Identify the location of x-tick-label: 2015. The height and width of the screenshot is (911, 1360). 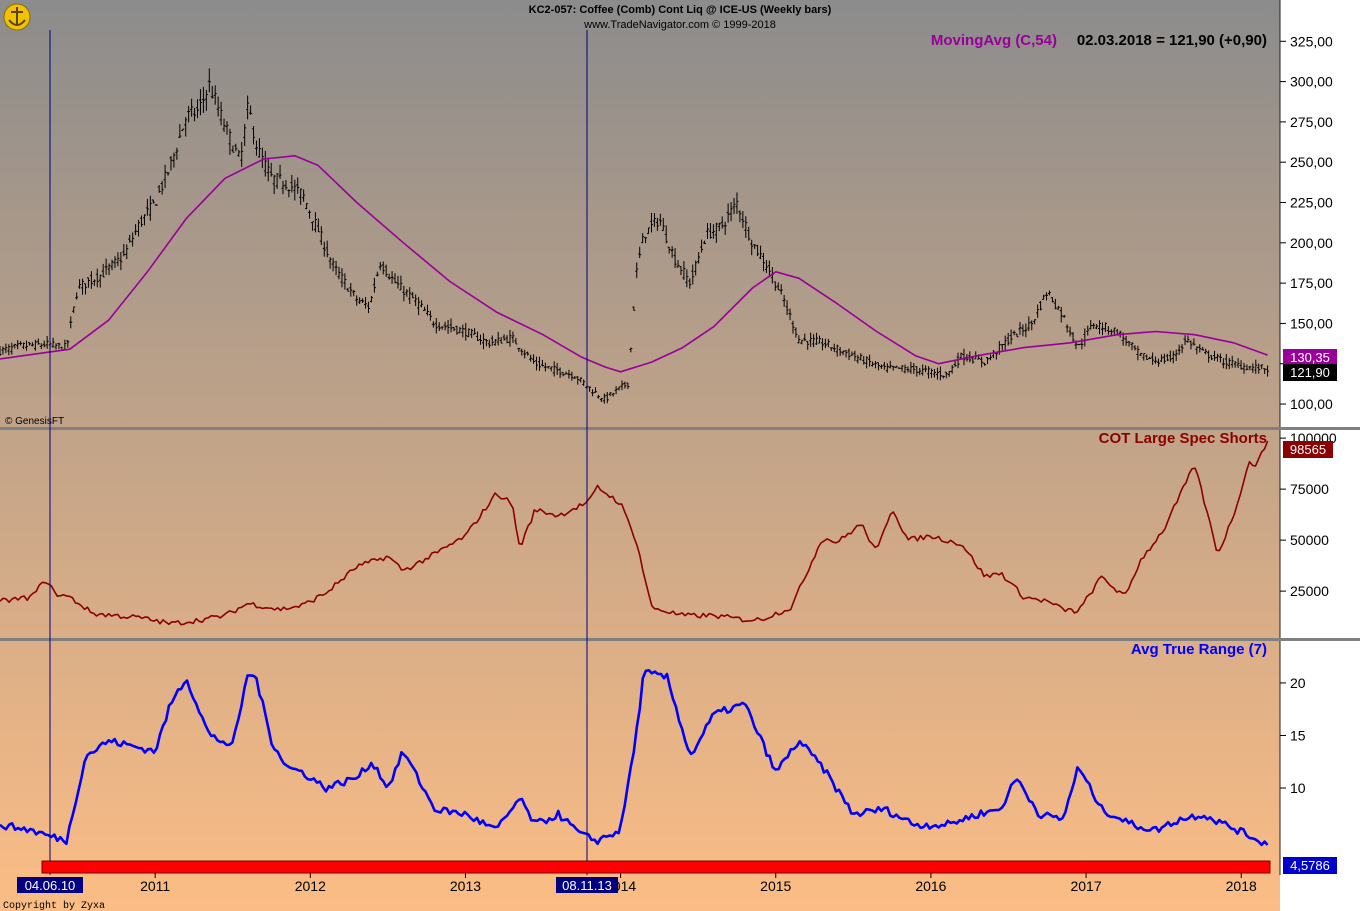
(775, 886).